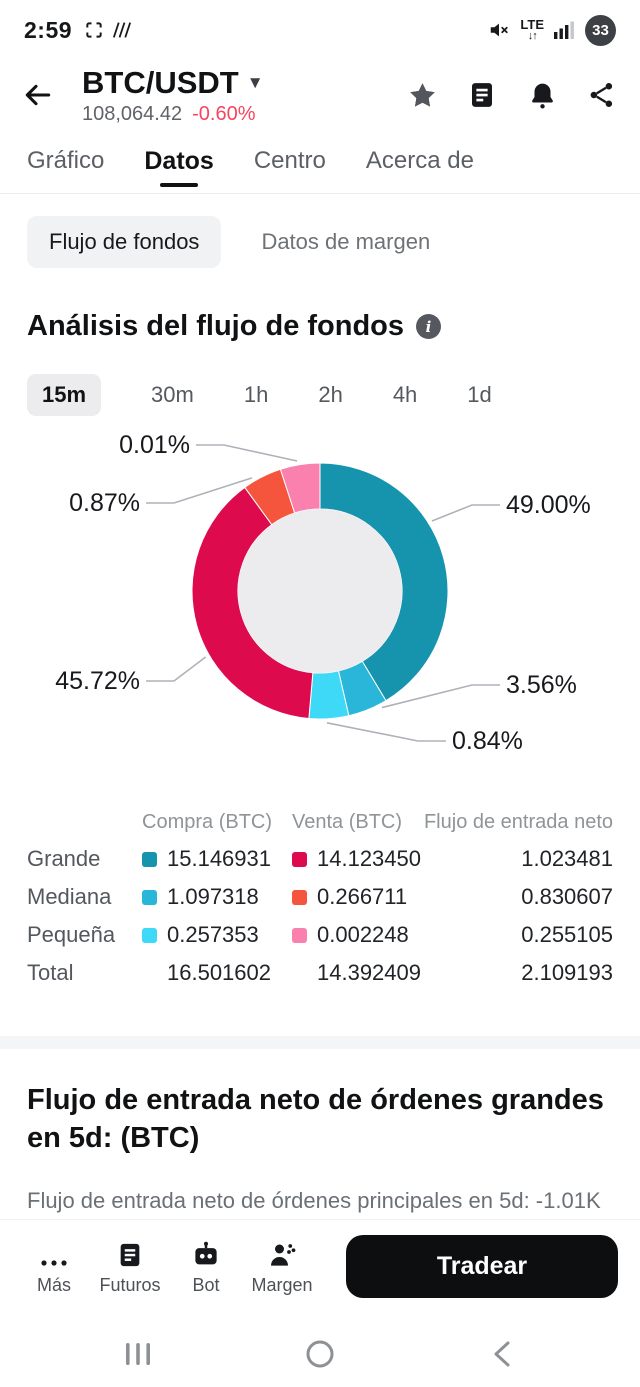  What do you see at coordinates (532, 36) in the screenshot?
I see `updown-arrows-icon: ↓↑` at bounding box center [532, 36].